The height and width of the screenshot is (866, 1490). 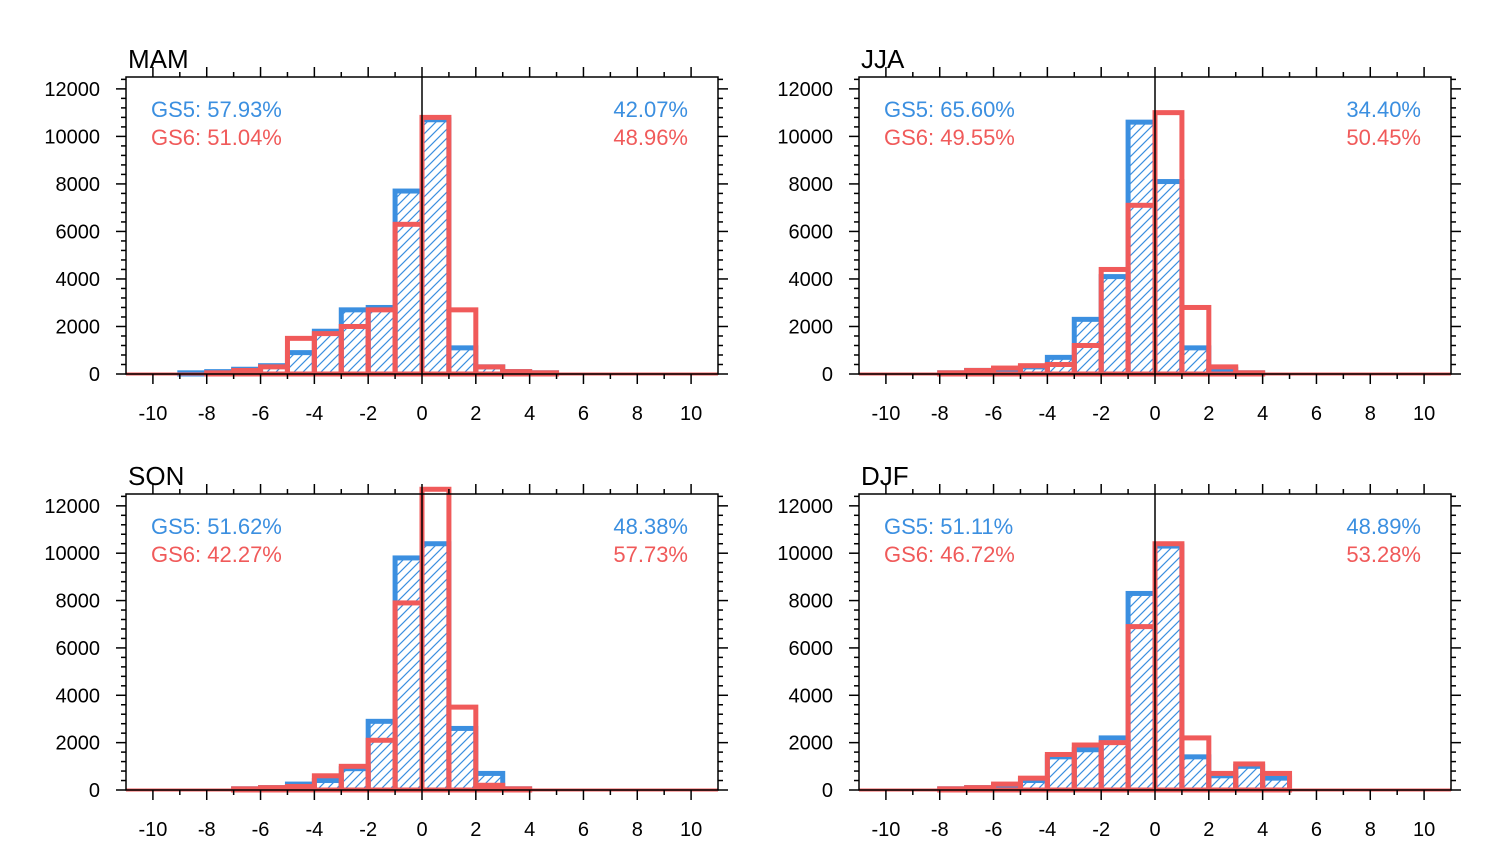 What do you see at coordinates (885, 476) in the screenshot?
I see `panel-title: DJF` at bounding box center [885, 476].